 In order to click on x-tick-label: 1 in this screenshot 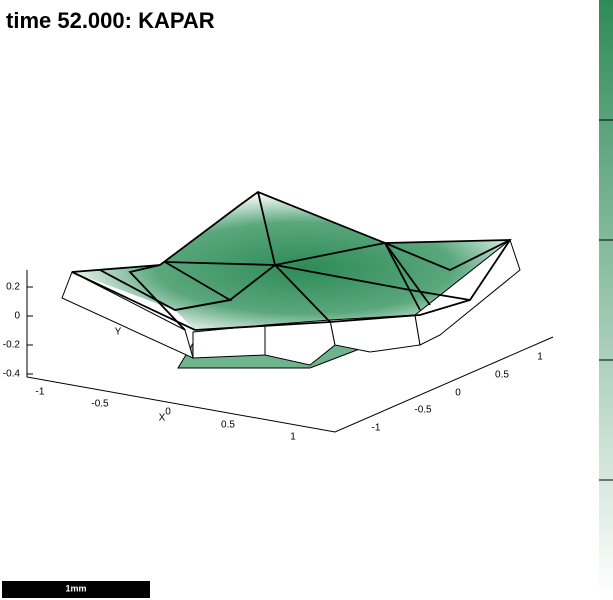, I will do `click(293, 437)`.